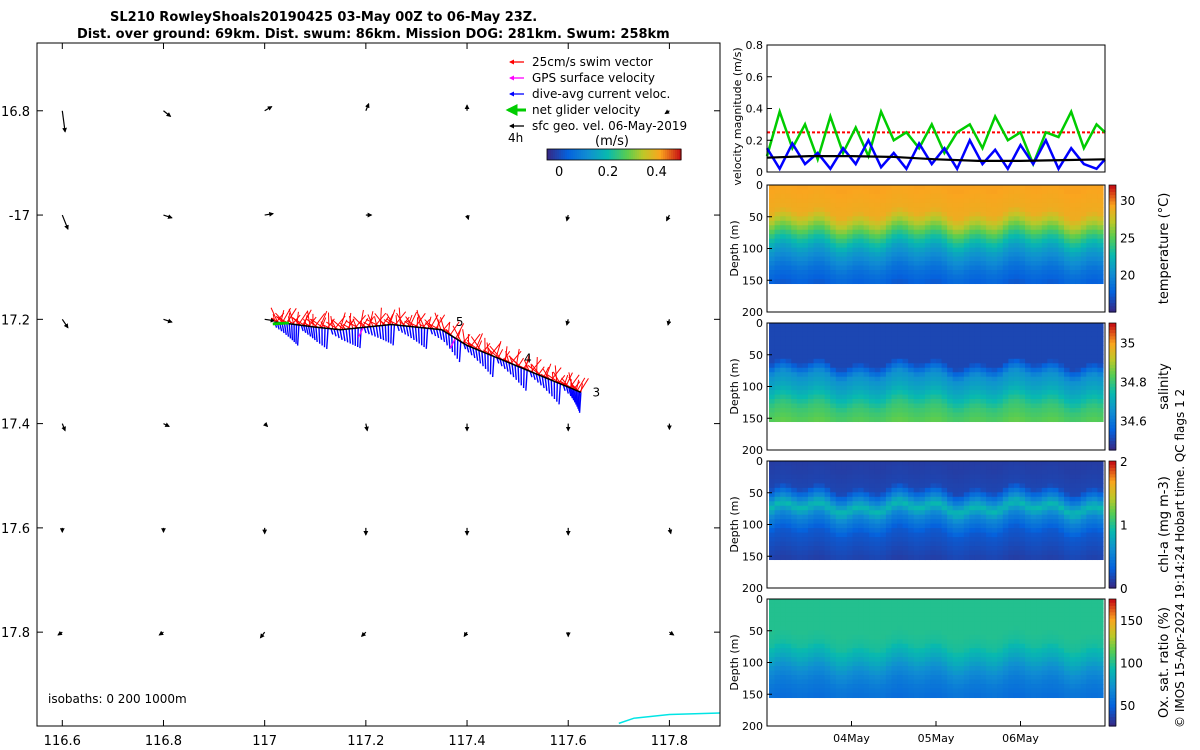 The height and width of the screenshot is (750, 1200). Describe the element at coordinates (1112, 429) in the screenshot. I see `heatmap-colorbar-cell` at that location.